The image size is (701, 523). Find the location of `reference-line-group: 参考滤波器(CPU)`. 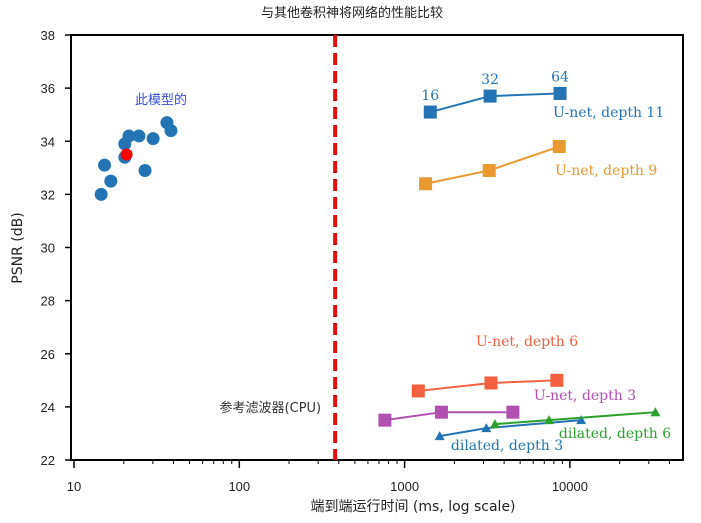

reference-line-group: 参考滤波器(CPU) is located at coordinates (279, 247).